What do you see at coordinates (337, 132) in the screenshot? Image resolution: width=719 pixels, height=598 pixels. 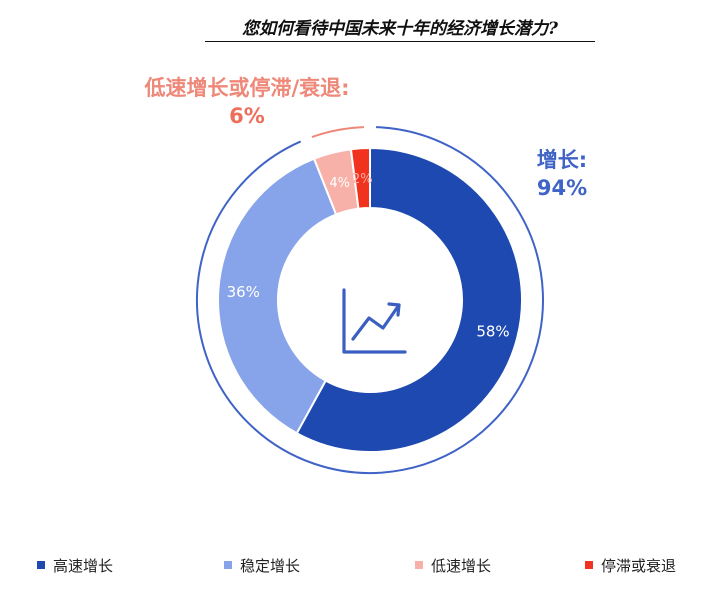 I see `outer-arc-decline` at bounding box center [337, 132].